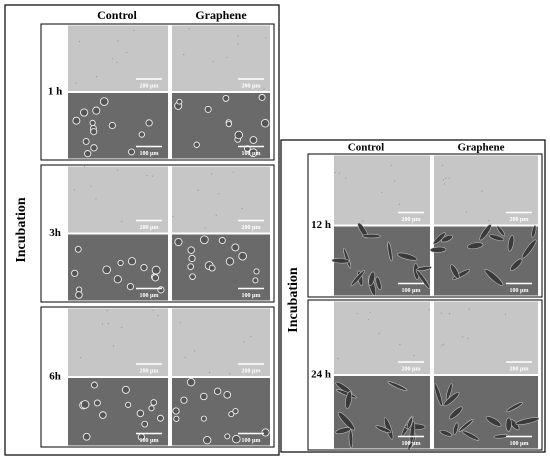 This screenshot has width=550, height=461. I want to click on column-header: Graphene, so click(221, 15).